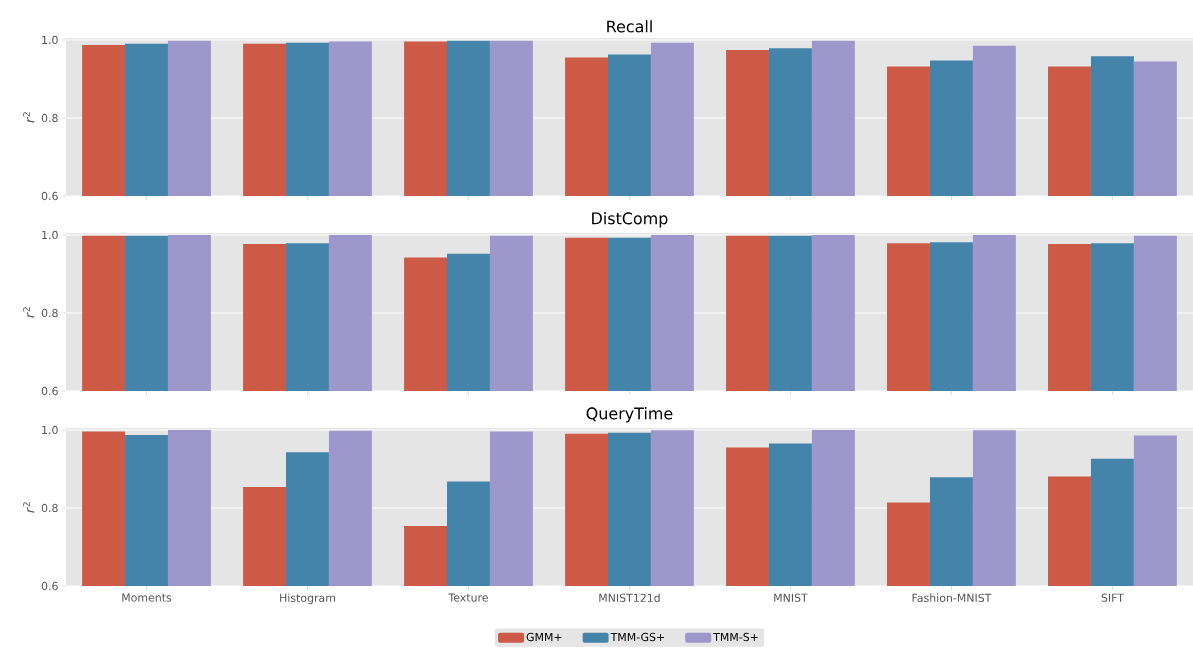 This screenshot has width=1193, height=668. Describe the element at coordinates (307, 599) in the screenshot. I see `x-tick-label: Histogram` at that location.